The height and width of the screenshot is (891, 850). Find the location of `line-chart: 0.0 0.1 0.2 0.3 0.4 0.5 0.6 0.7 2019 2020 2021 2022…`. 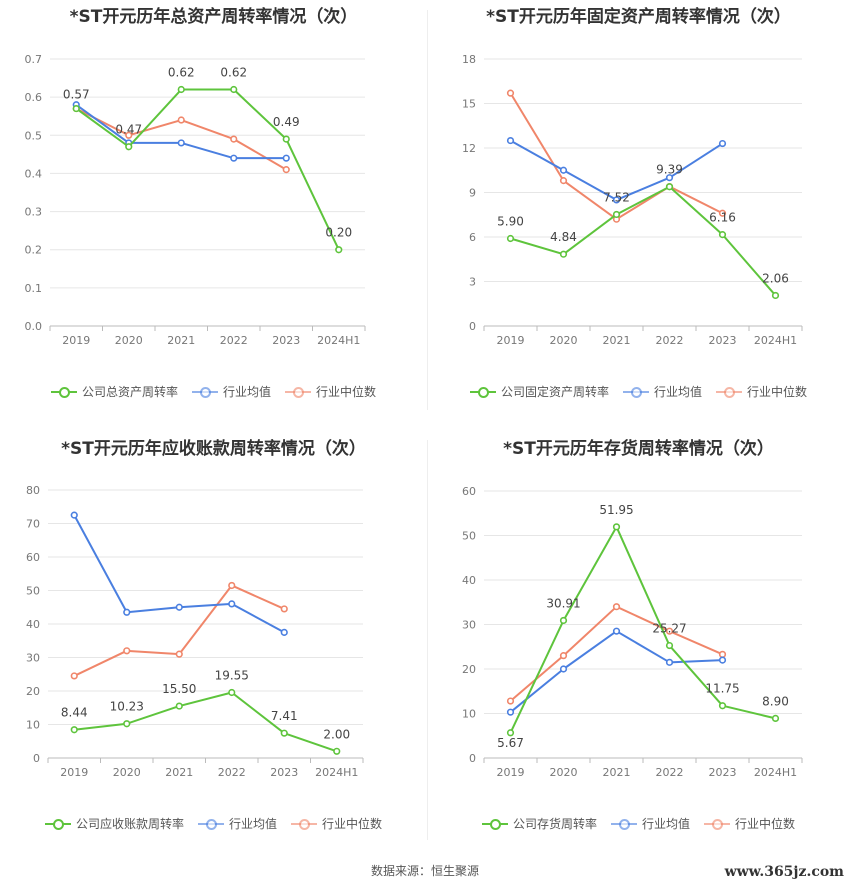

line-chart: 0.0 0.1 0.2 0.3 0.4 0.5 0.6 0.7 2019 2020 2021 2022… is located at coordinates (195, 200).